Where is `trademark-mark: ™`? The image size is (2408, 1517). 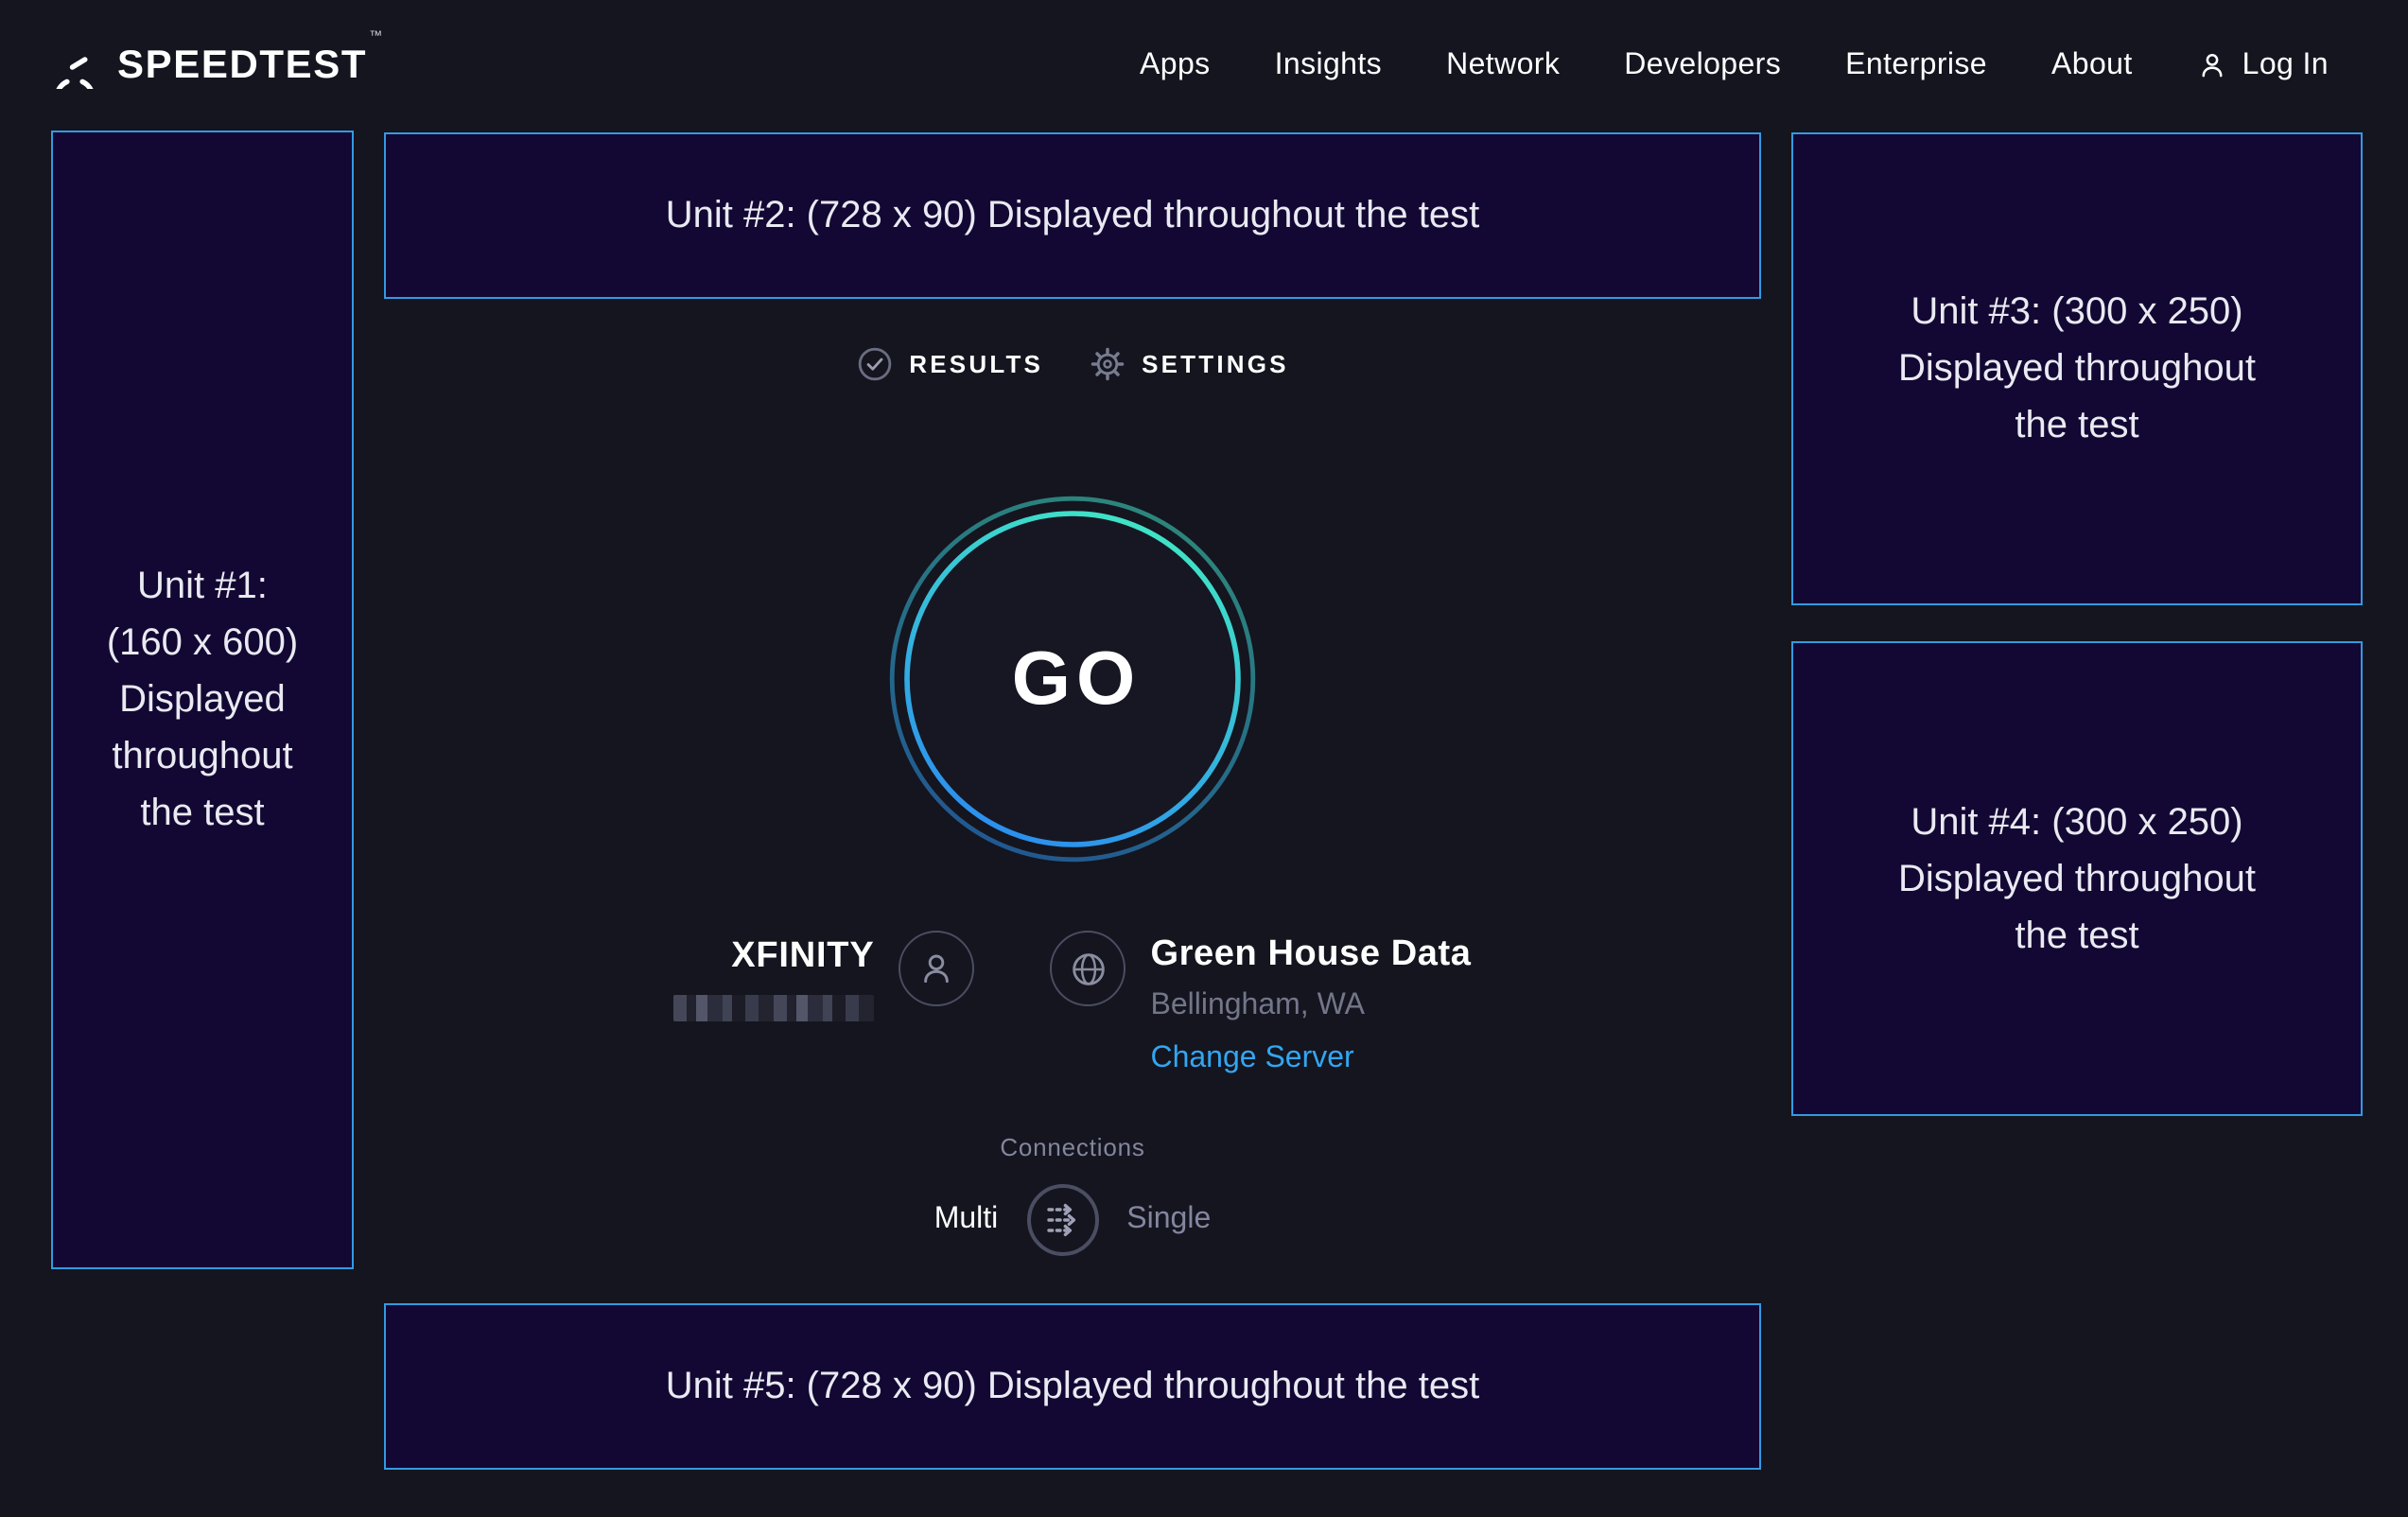
trademark-mark: ™ is located at coordinates (376, 36).